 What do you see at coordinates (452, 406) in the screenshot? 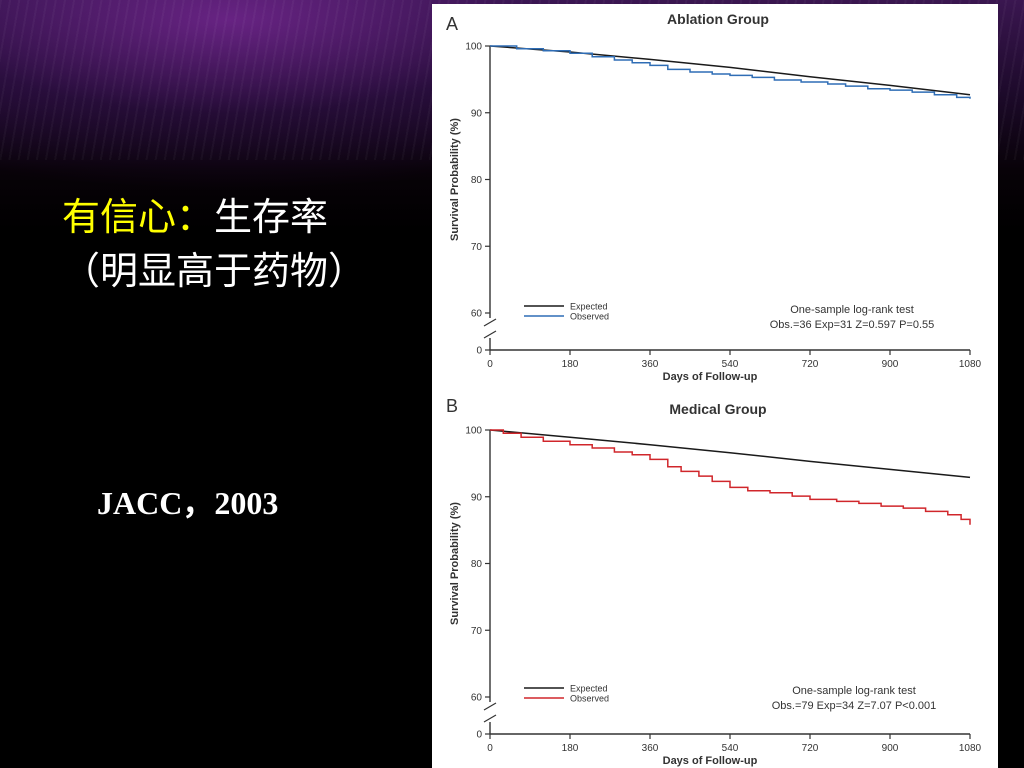
I see `panel-label: B` at bounding box center [452, 406].